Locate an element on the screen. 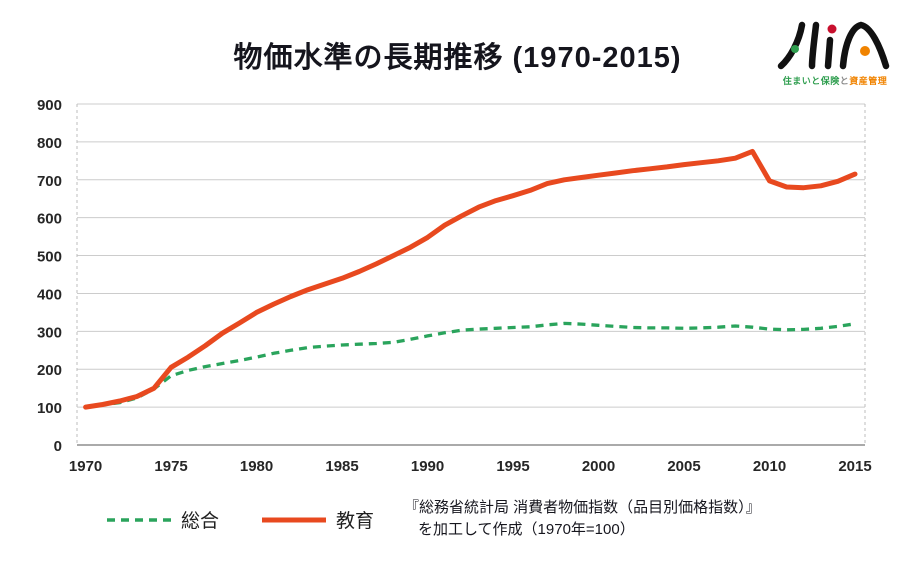  legend-item-sogo: 総合 is located at coordinates (162, 519).